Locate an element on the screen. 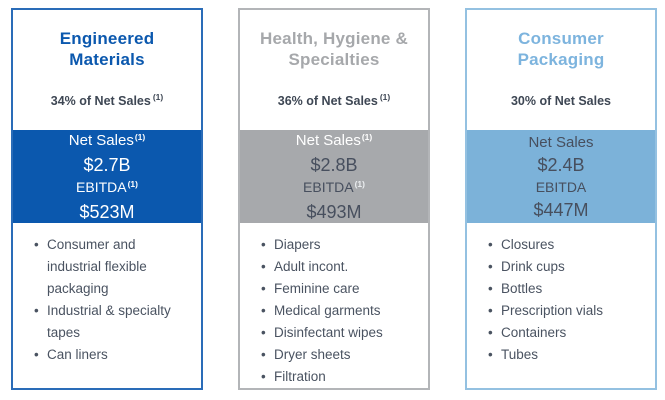 The height and width of the screenshot is (400, 665). card-title-line2: Packaging is located at coordinates (561, 59).